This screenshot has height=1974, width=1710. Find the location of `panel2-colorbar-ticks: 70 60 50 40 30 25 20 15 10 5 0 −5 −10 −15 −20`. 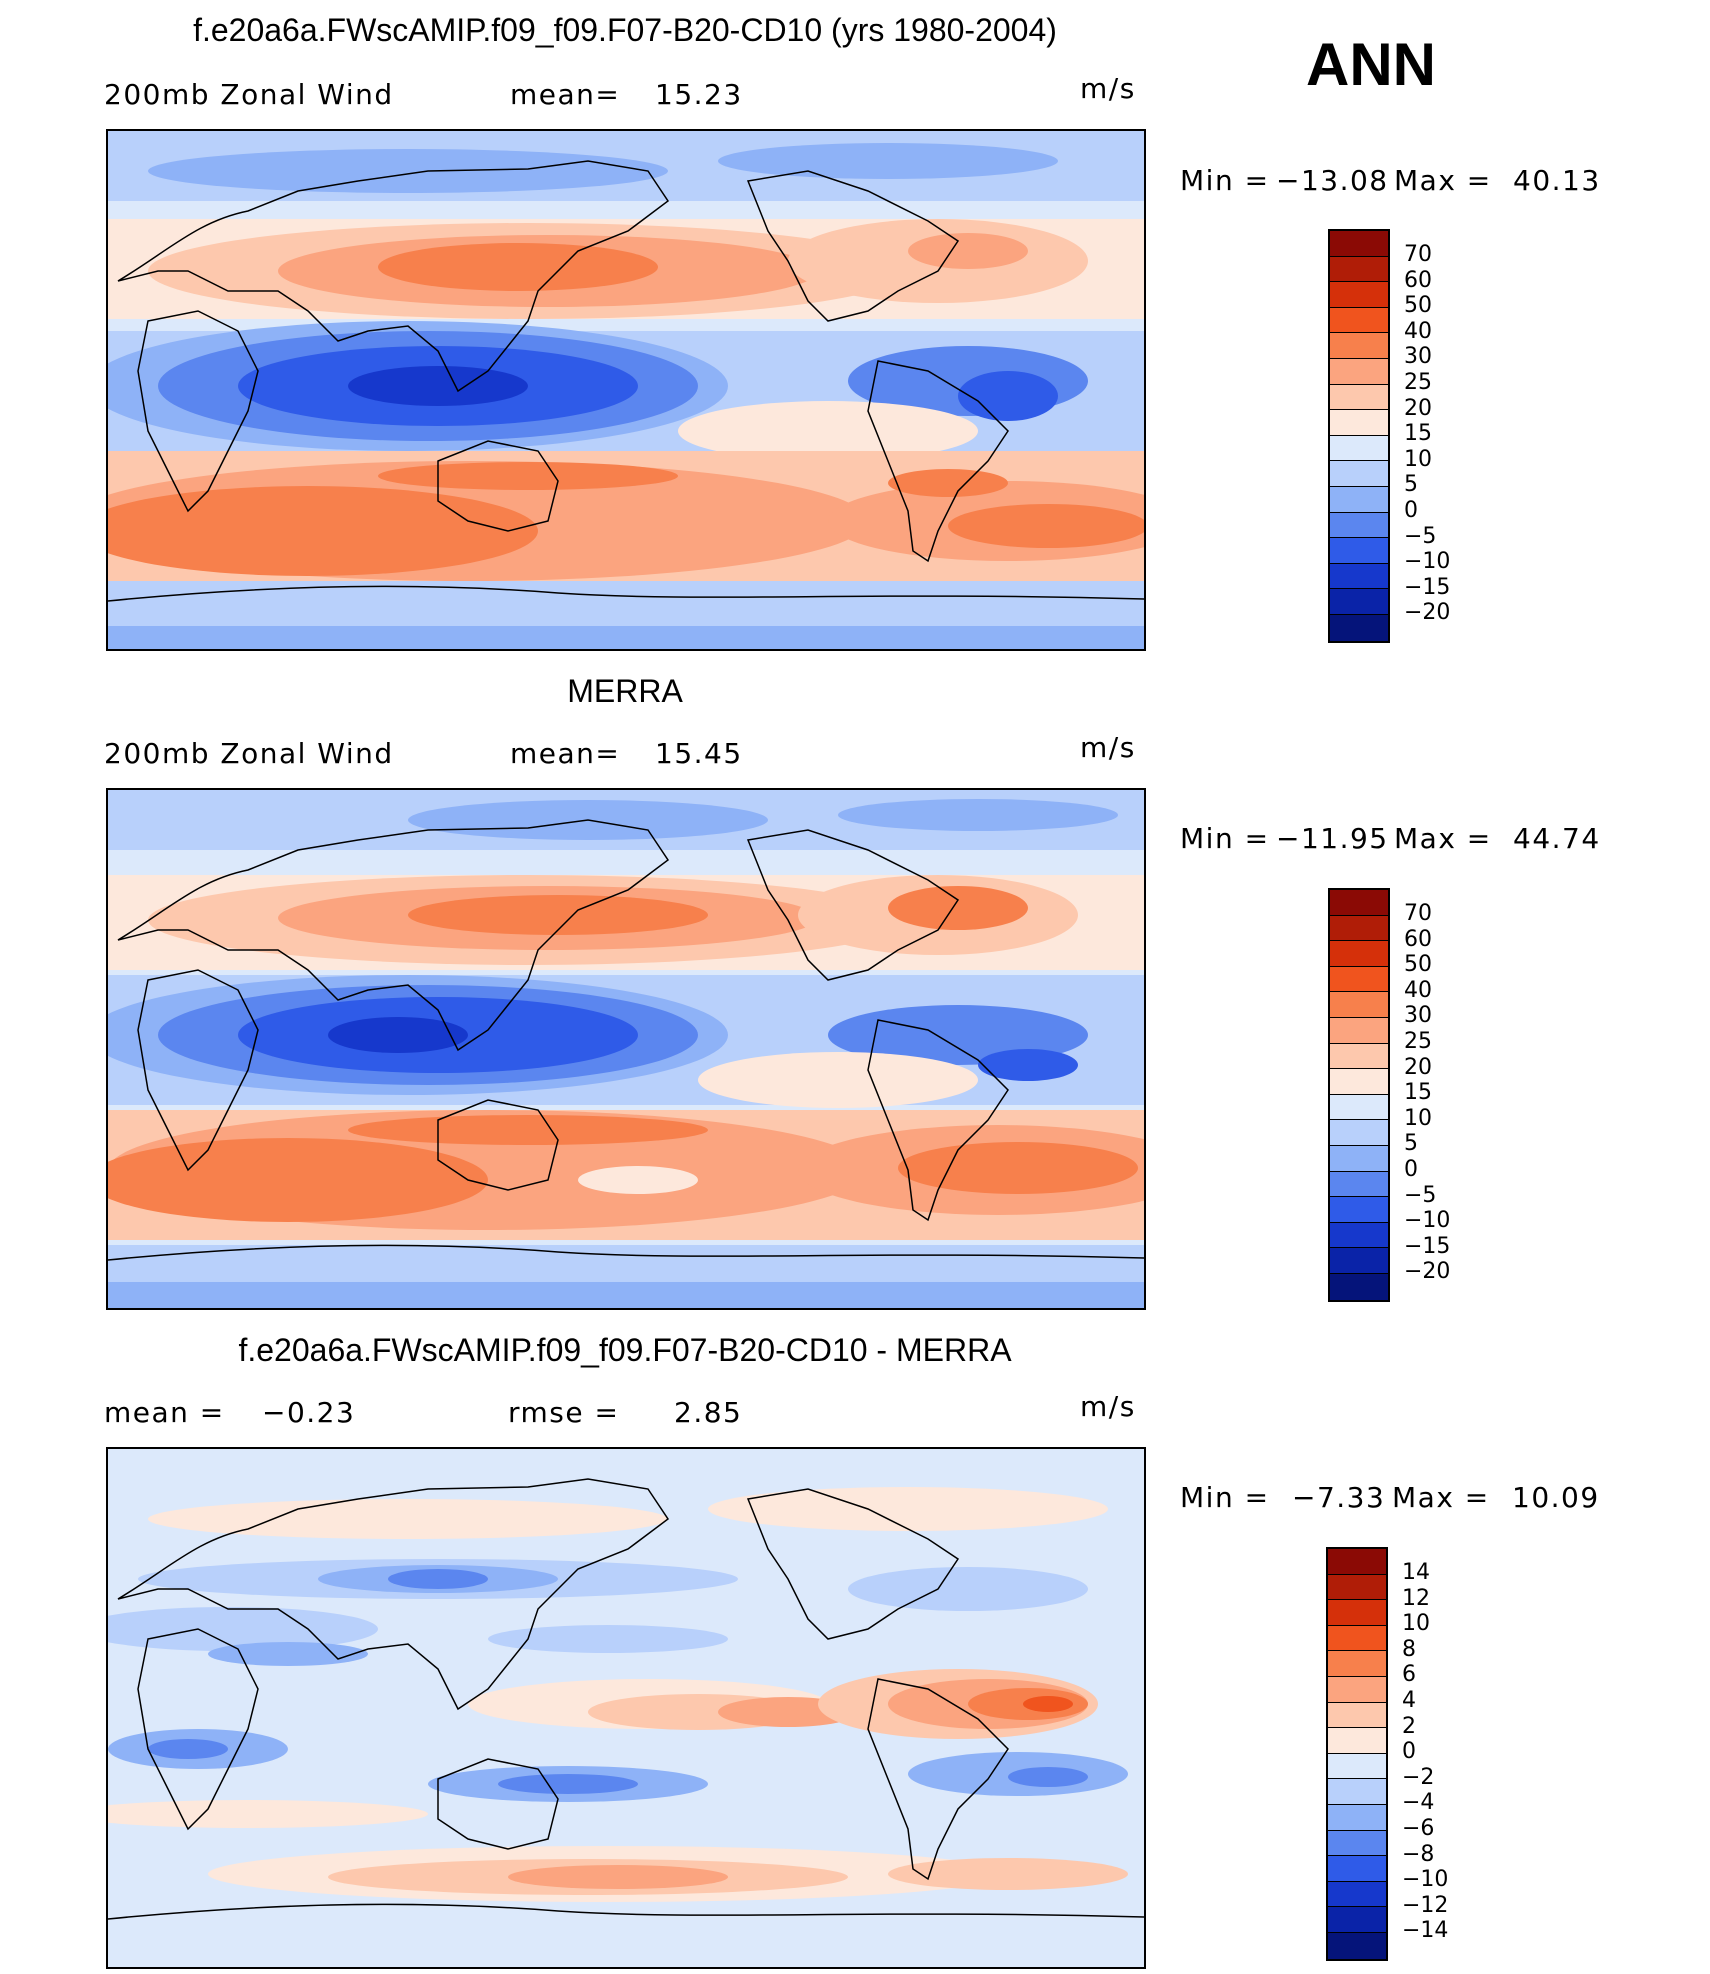

panel2-colorbar-ticks: 70 60 50 40 30 25 20 15 10 5 0 −5 −10 −15 −20 is located at coordinates (1427, 1093).